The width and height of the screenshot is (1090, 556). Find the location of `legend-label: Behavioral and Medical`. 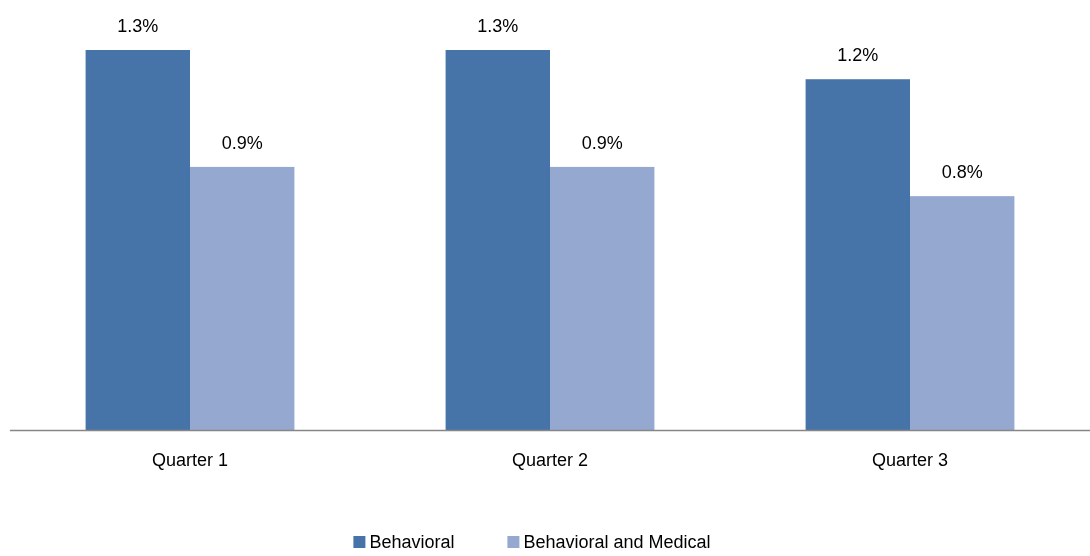

legend-label: Behavioral and Medical is located at coordinates (617, 542).